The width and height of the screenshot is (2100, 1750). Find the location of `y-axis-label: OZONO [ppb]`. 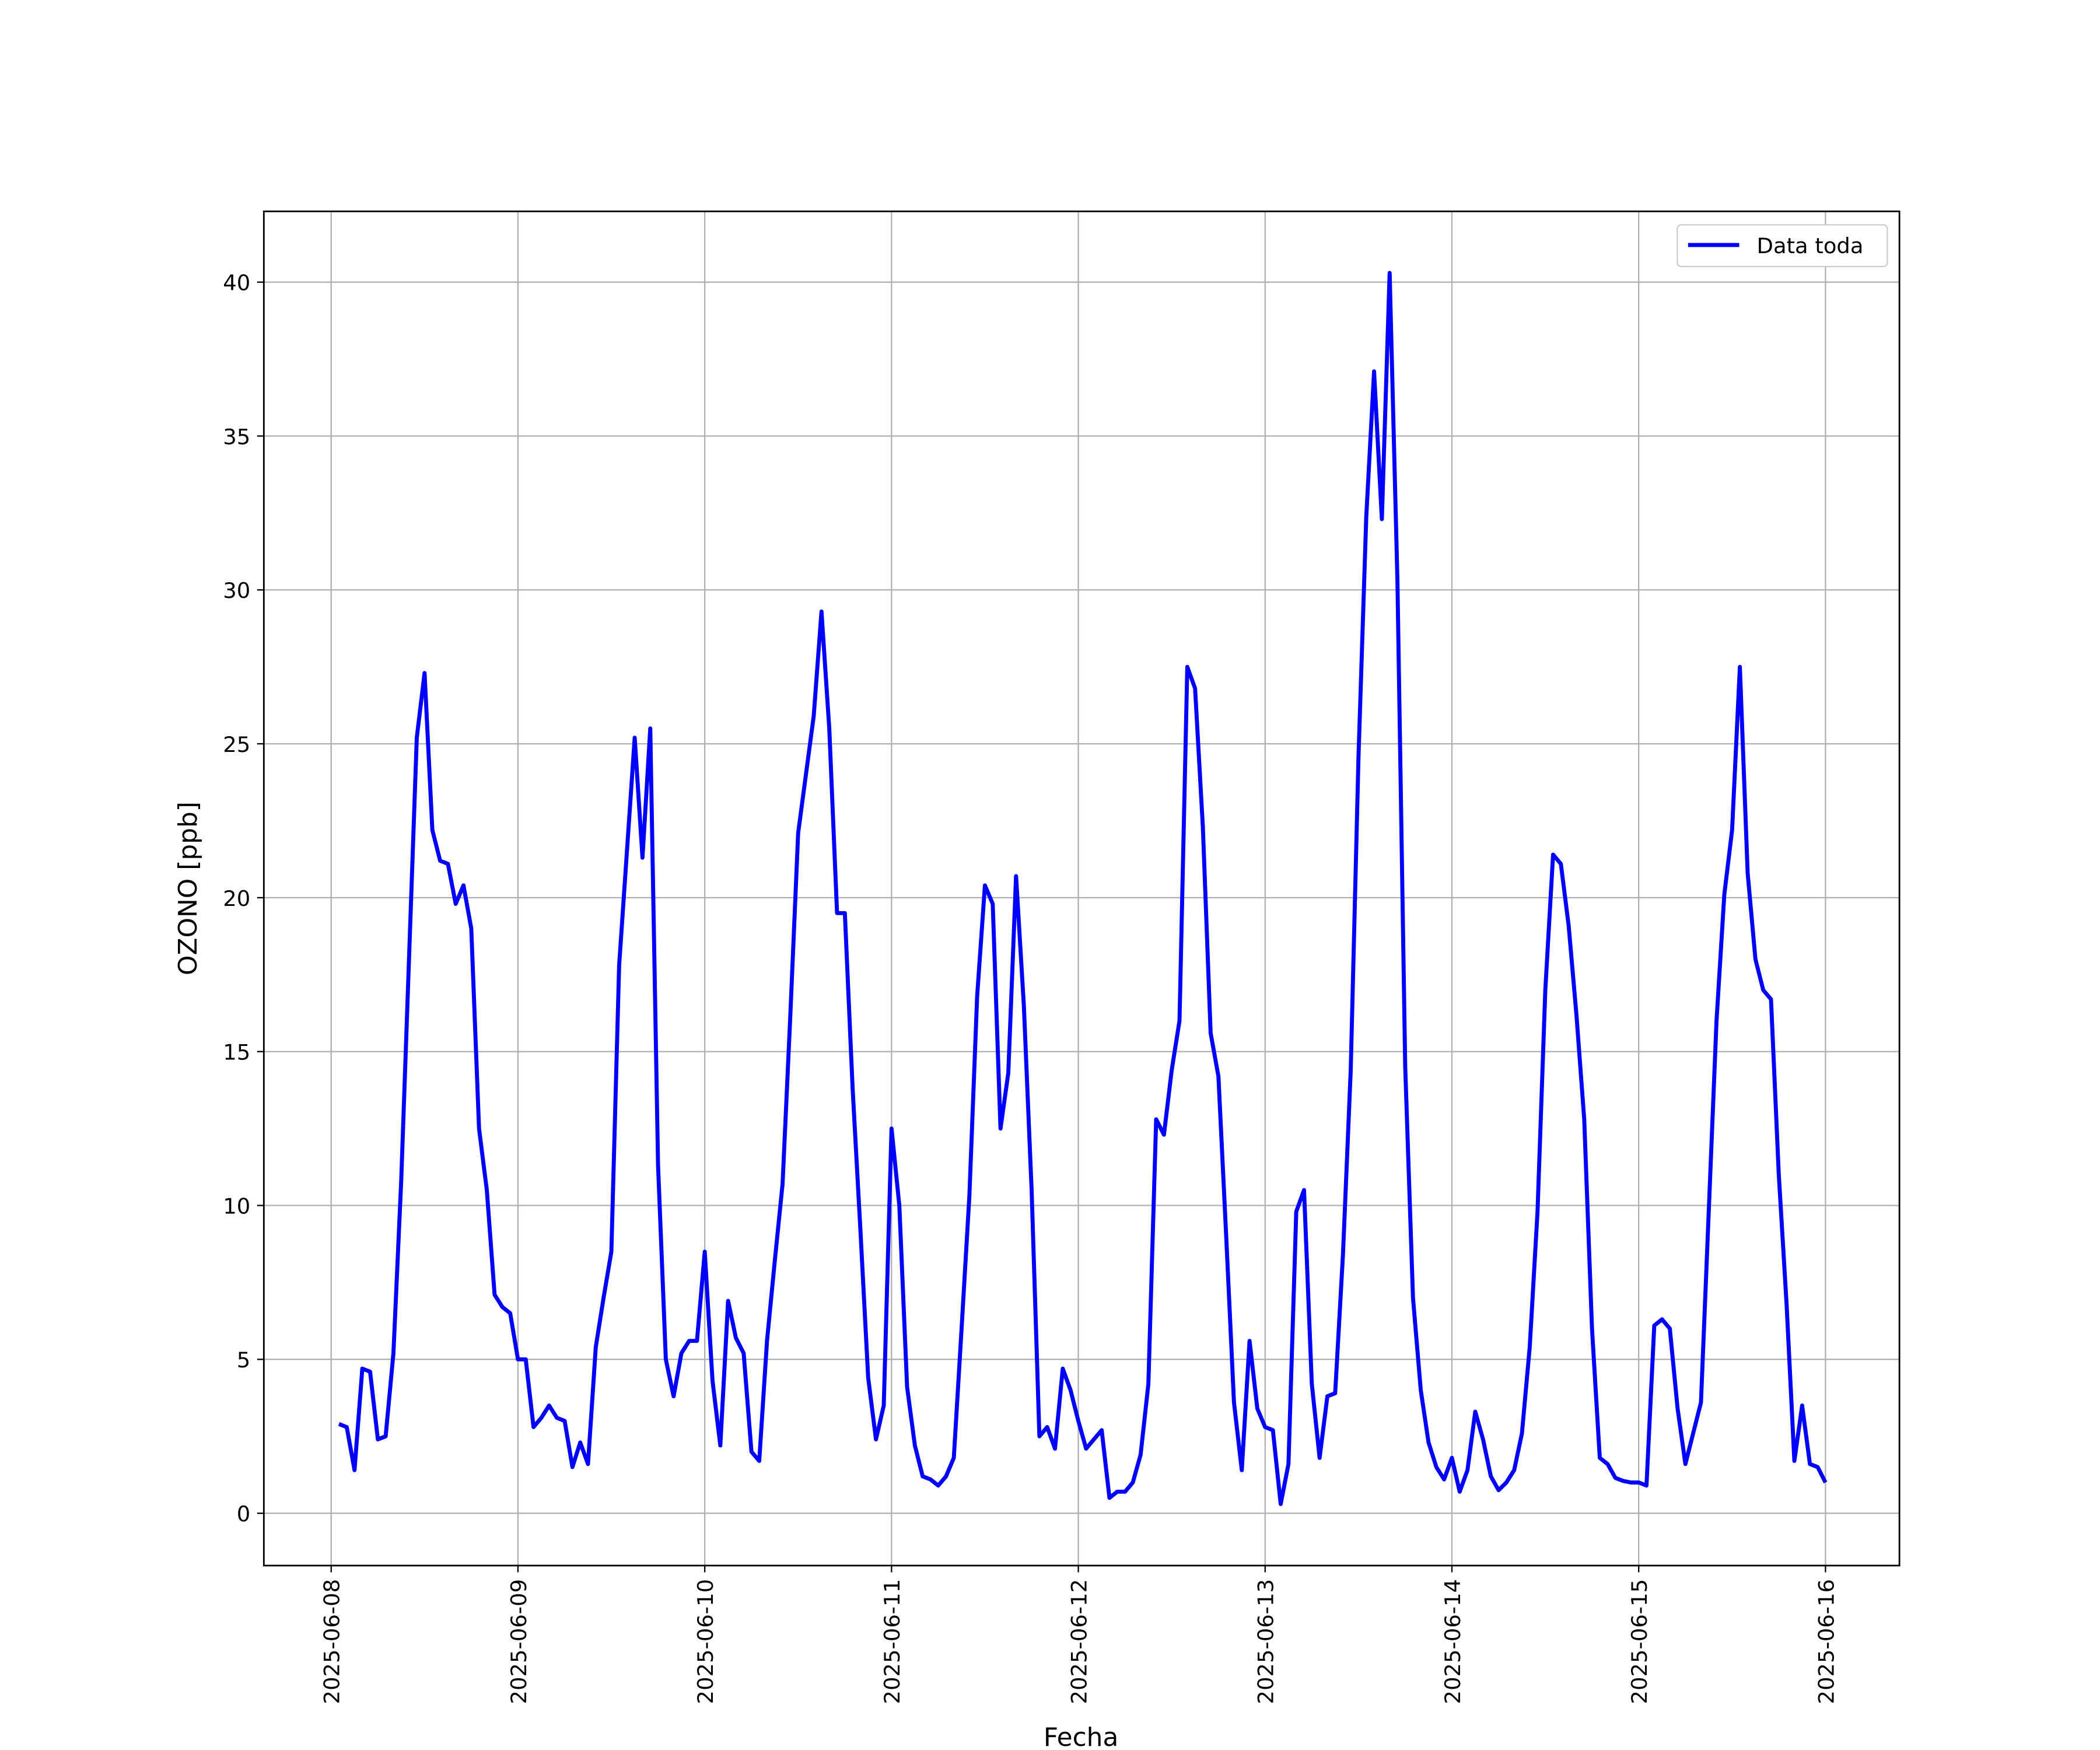

y-axis-label: OZONO [ppb] is located at coordinates (188, 888).